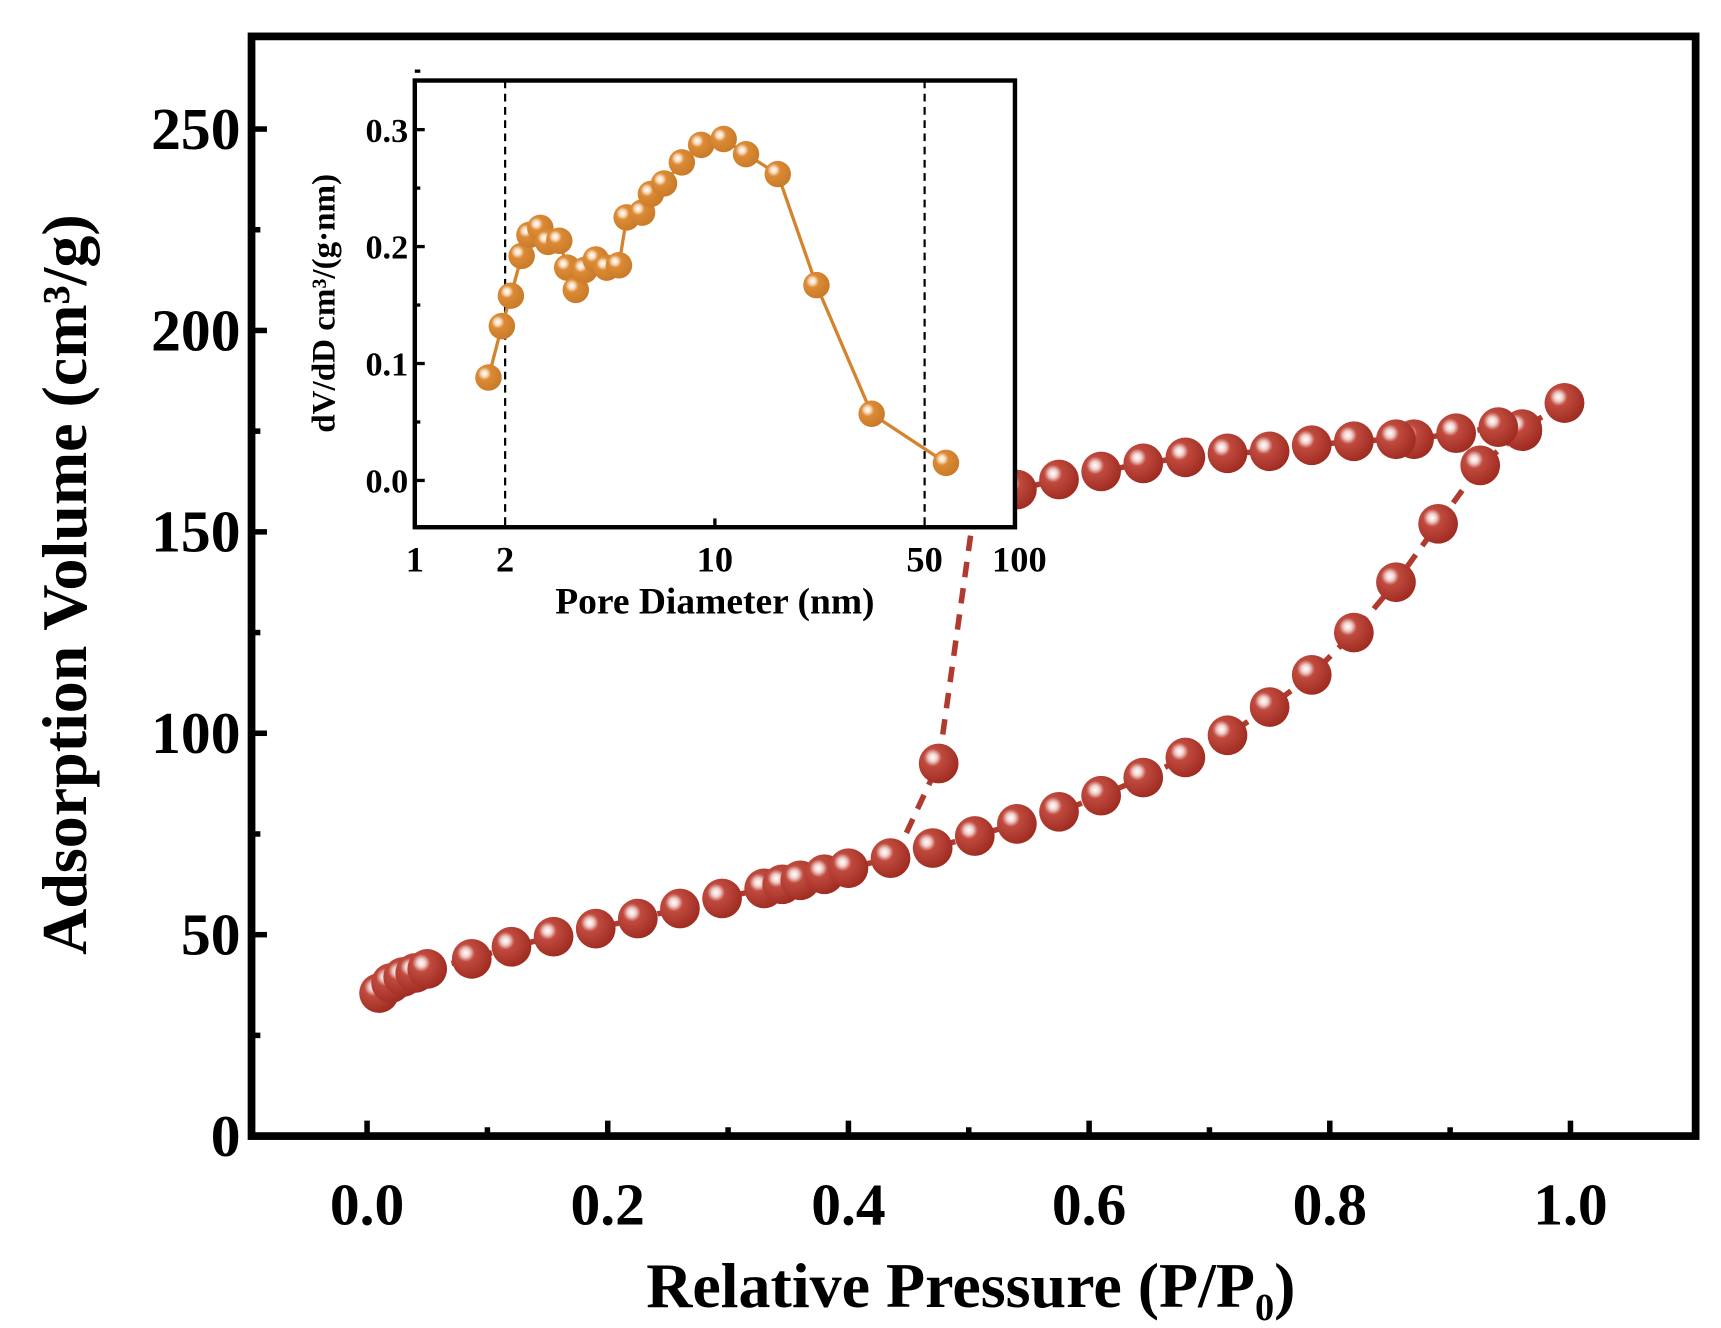  I want to click on main-y-tick-label: 200, so click(195, 330).